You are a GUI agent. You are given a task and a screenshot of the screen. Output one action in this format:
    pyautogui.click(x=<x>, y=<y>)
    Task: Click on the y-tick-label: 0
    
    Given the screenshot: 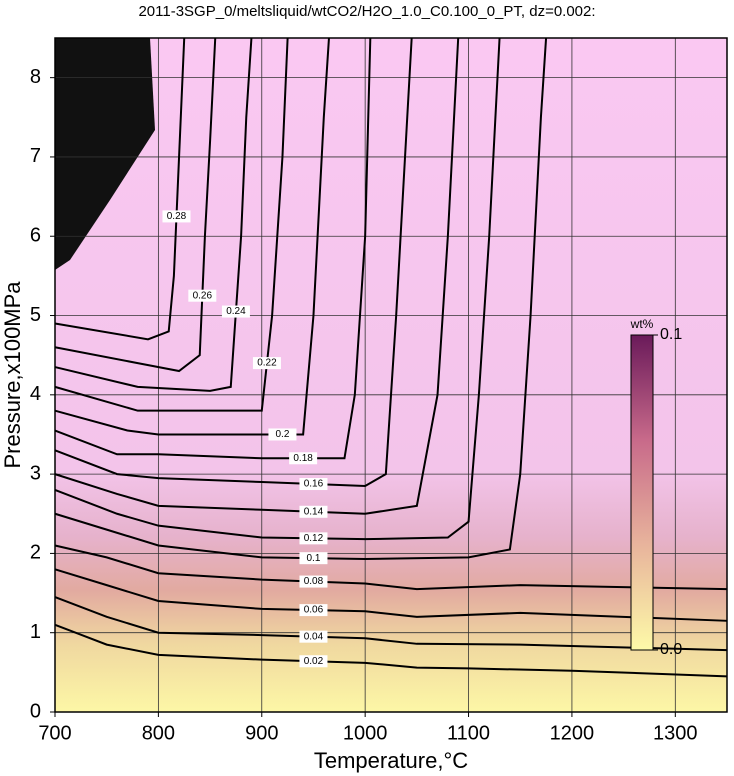 What is the action you would take?
    pyautogui.click(x=35, y=711)
    